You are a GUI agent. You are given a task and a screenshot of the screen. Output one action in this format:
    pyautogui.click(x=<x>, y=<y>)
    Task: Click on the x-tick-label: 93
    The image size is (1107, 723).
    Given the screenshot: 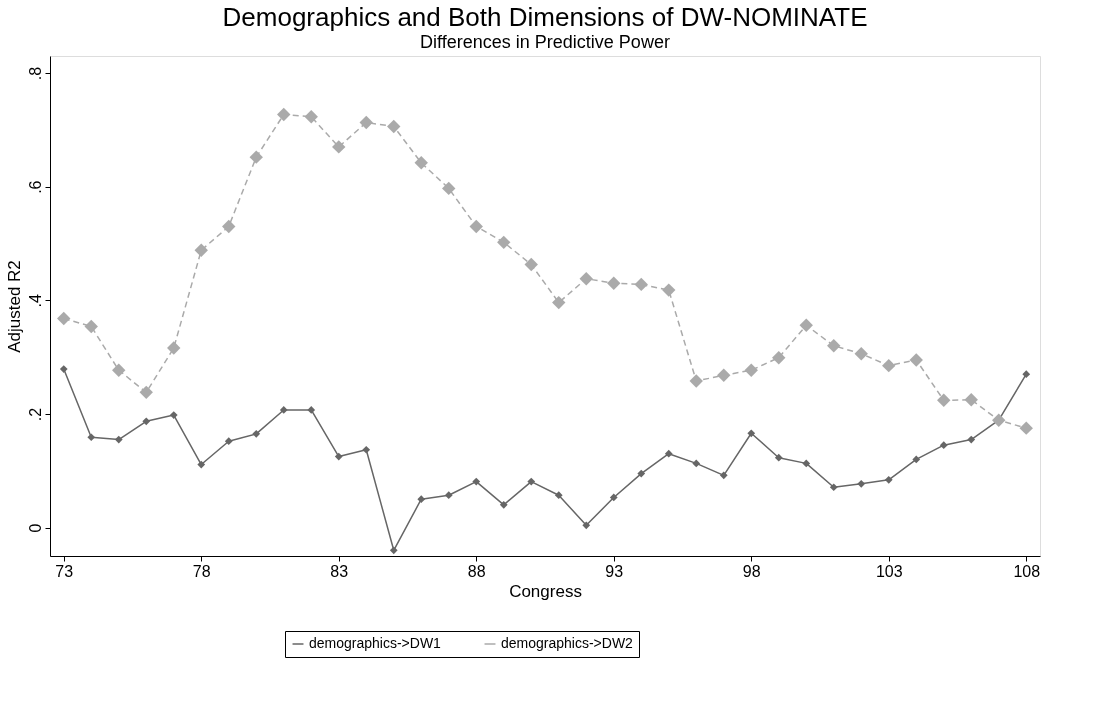 What is the action you would take?
    pyautogui.click(x=614, y=571)
    